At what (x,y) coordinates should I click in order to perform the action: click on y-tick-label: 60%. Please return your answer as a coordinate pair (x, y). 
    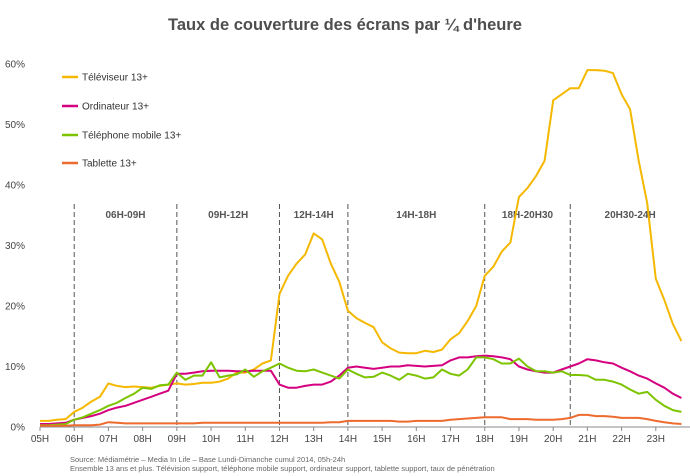
    Looking at the image, I should click on (15, 65).